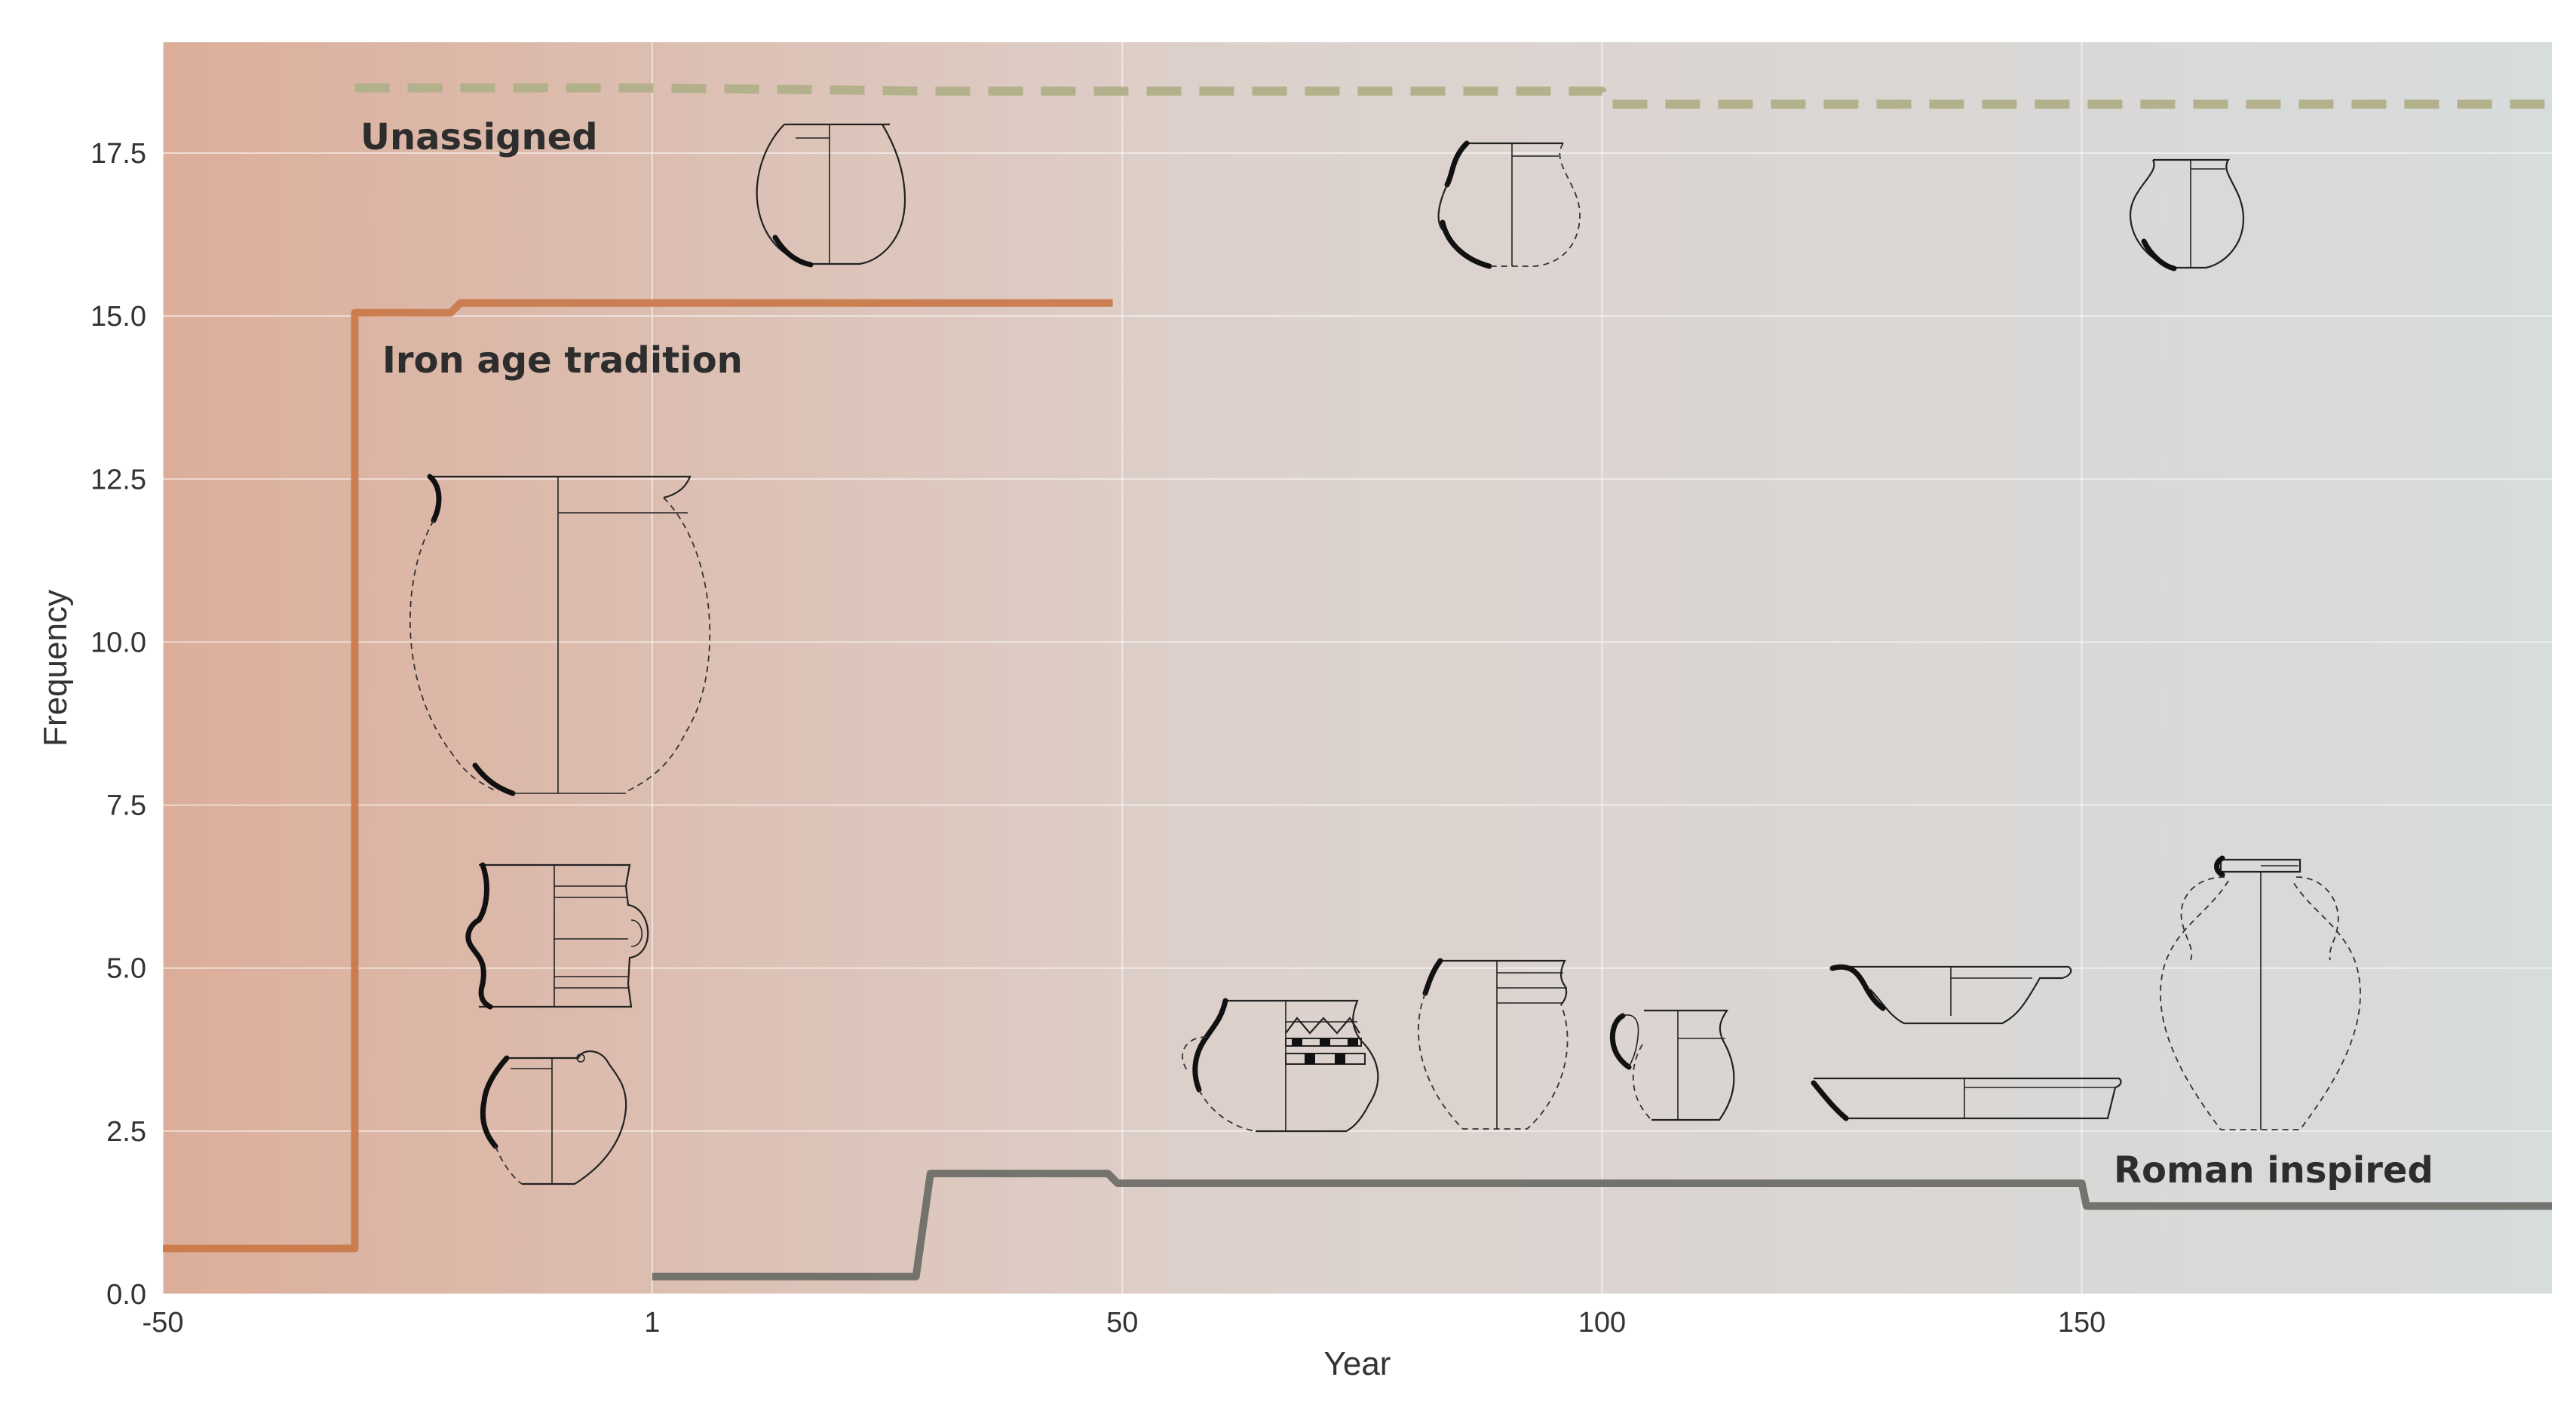  What do you see at coordinates (126, 806) in the screenshot?
I see `y-tick-label: 7.5` at bounding box center [126, 806].